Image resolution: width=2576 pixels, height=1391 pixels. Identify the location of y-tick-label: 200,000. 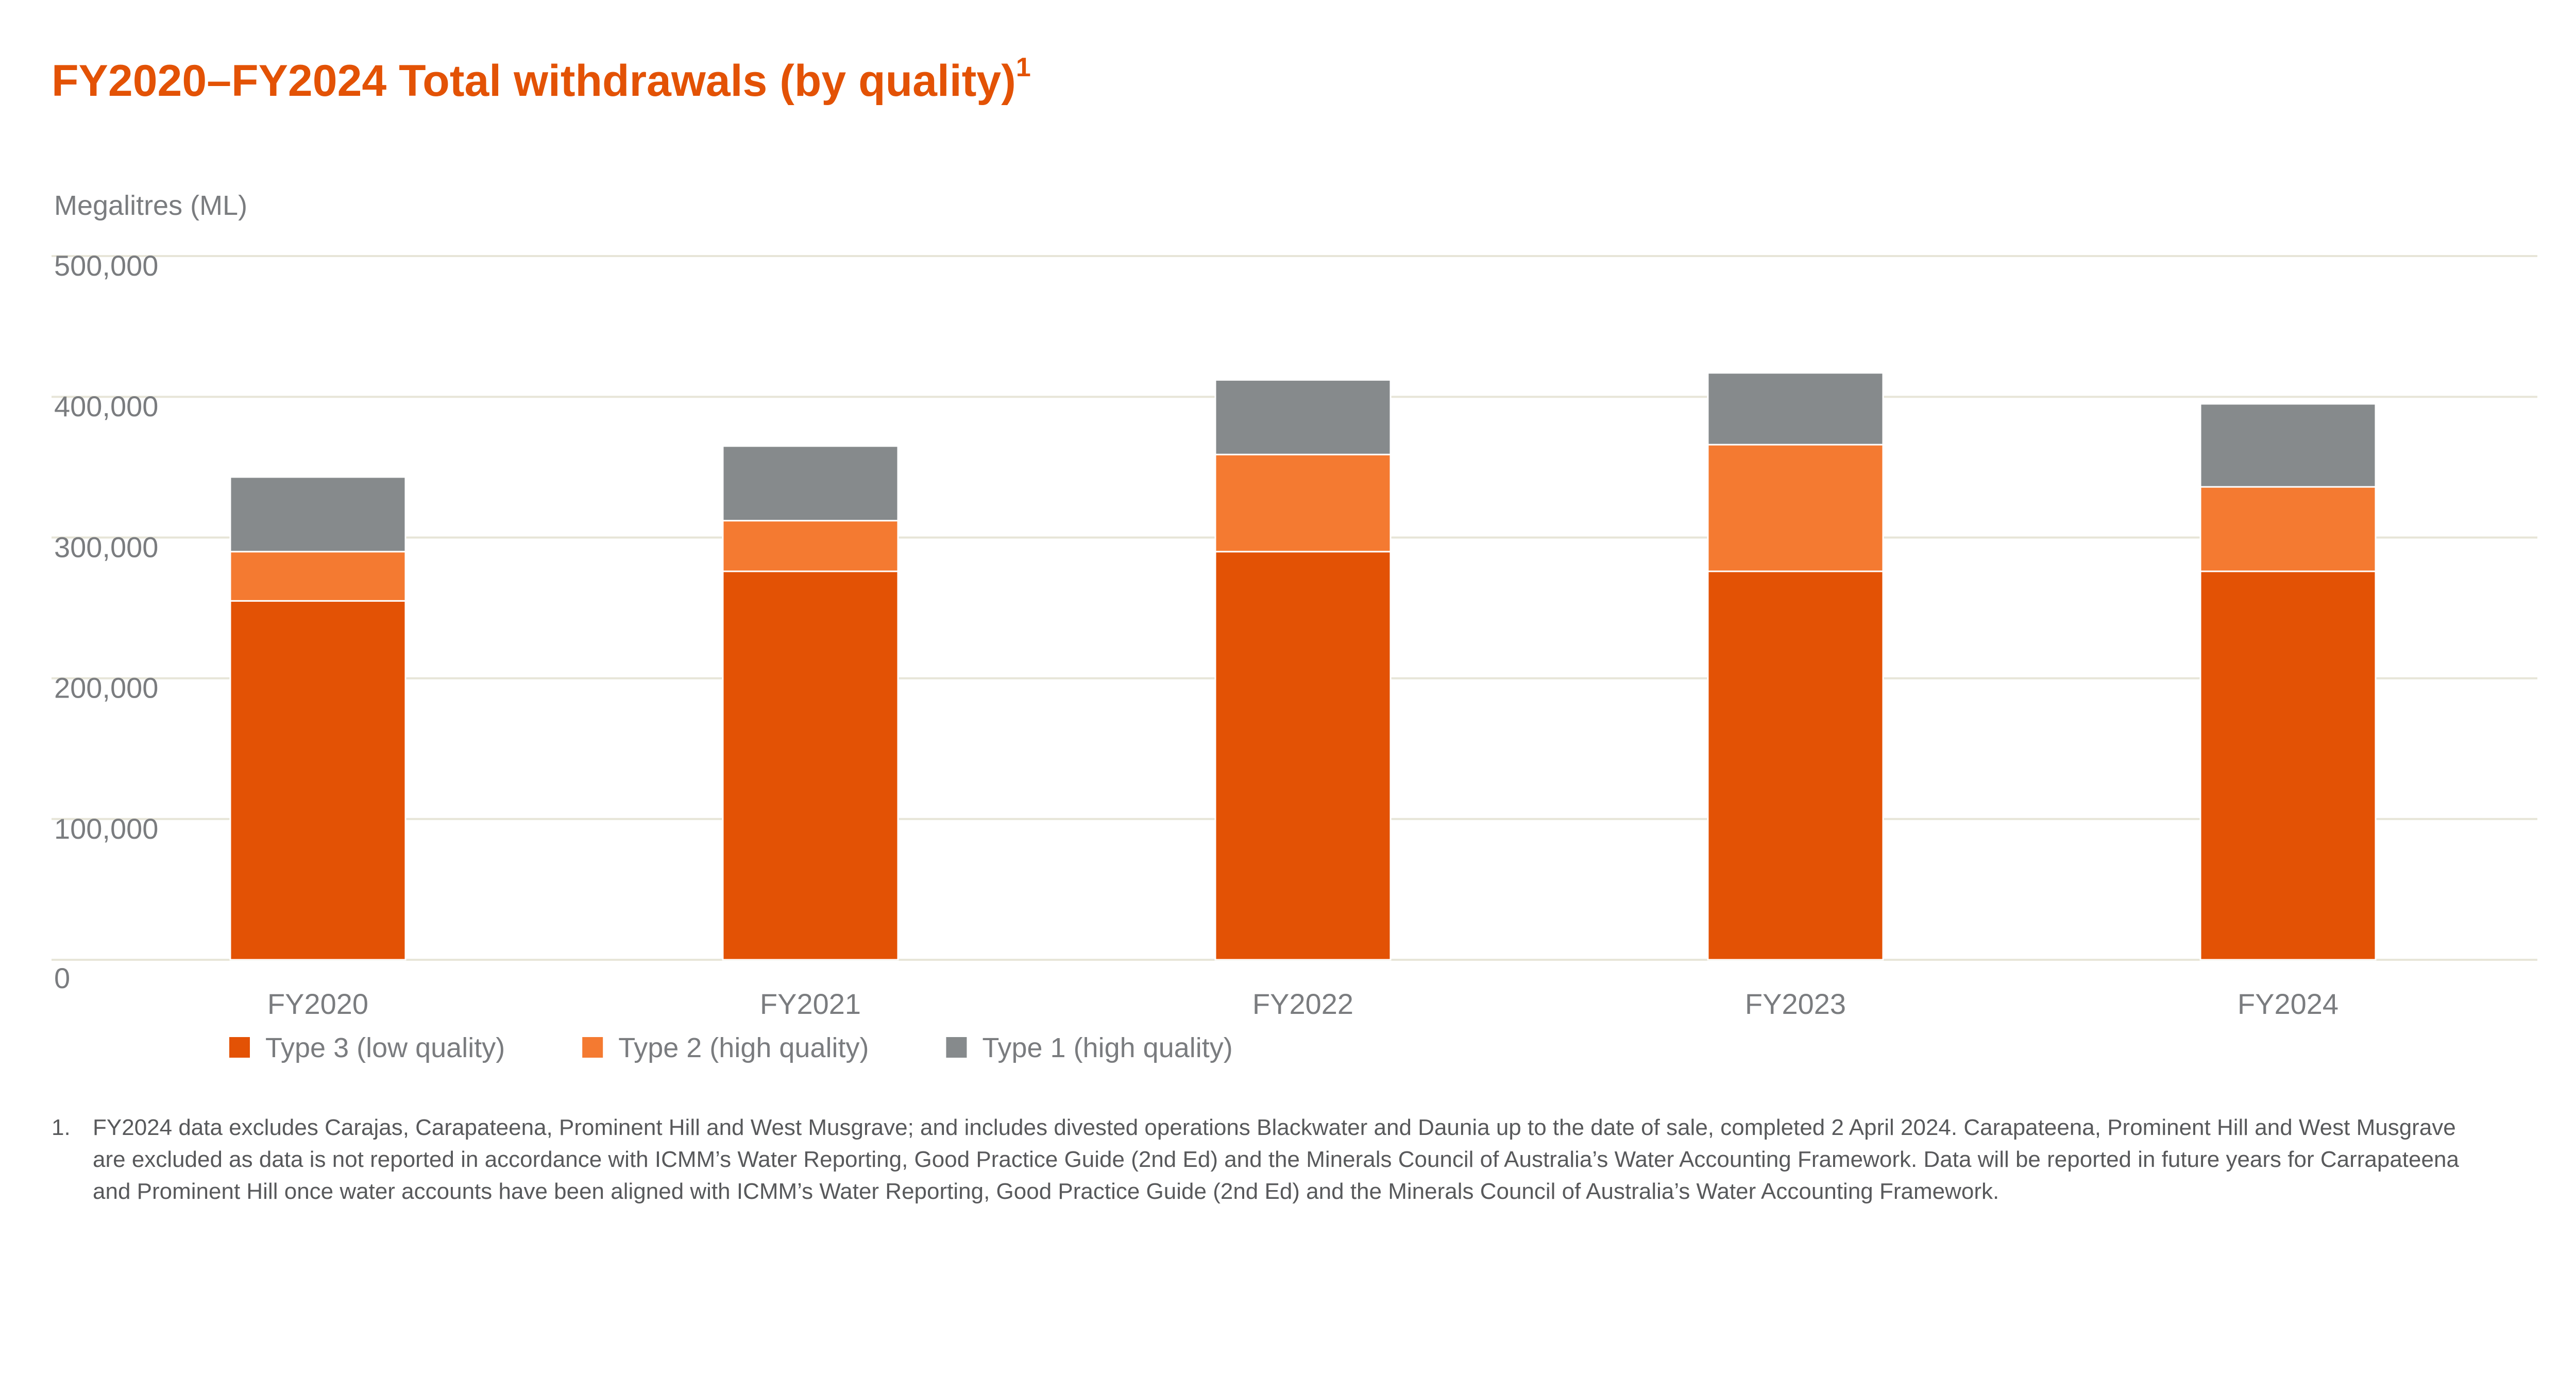
(106, 688).